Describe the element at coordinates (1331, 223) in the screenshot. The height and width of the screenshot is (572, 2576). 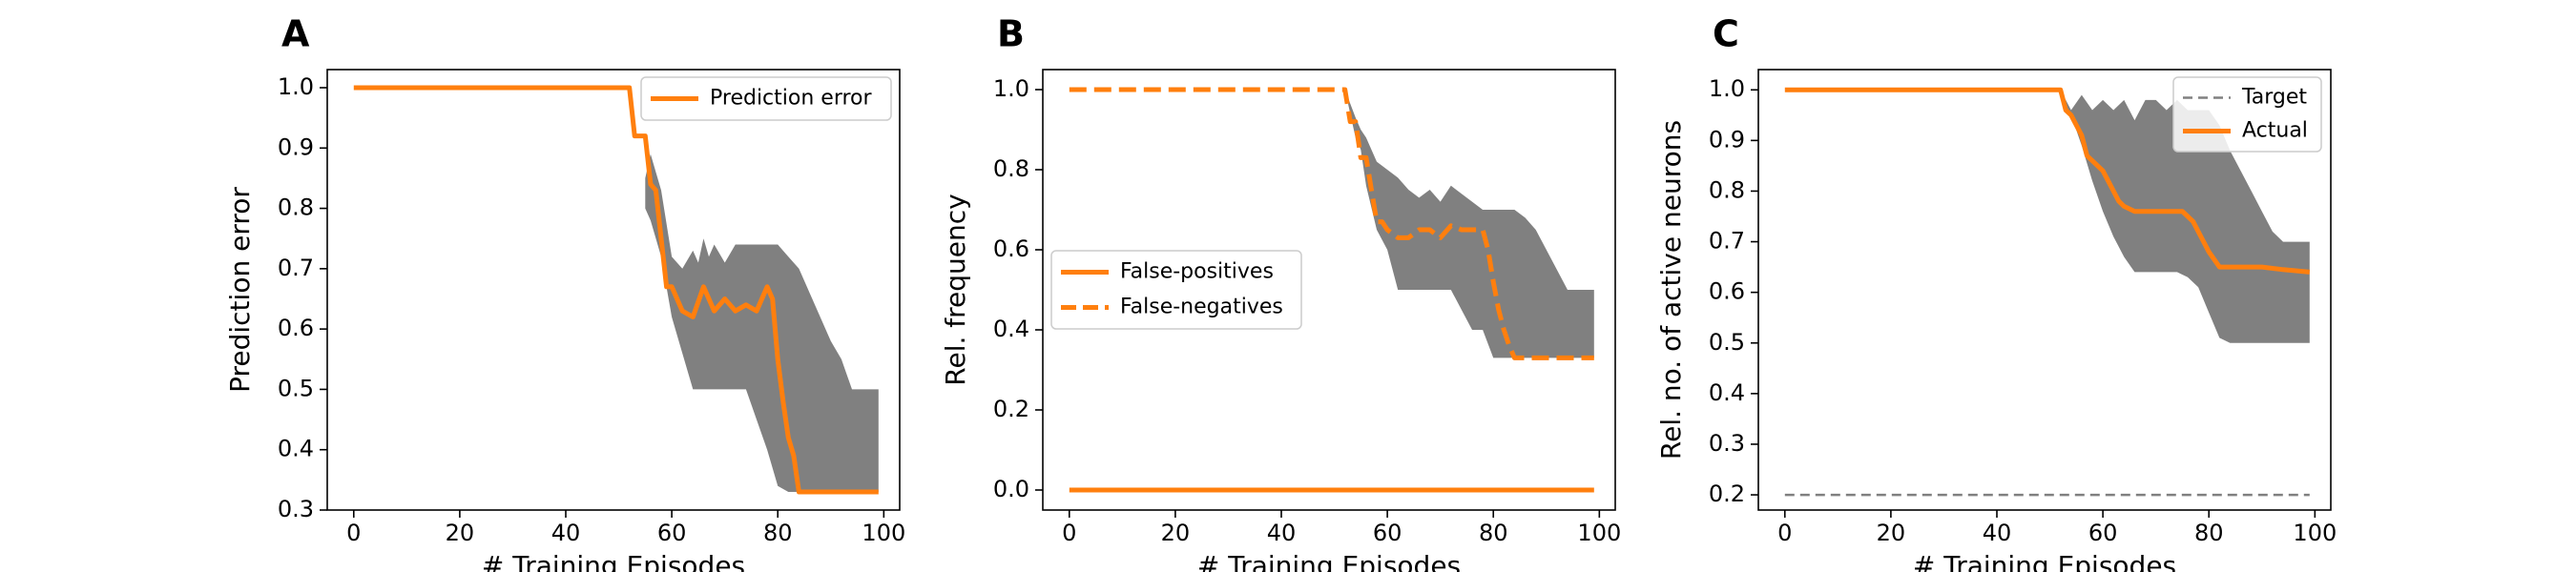
I see `series-line-false-negatives` at that location.